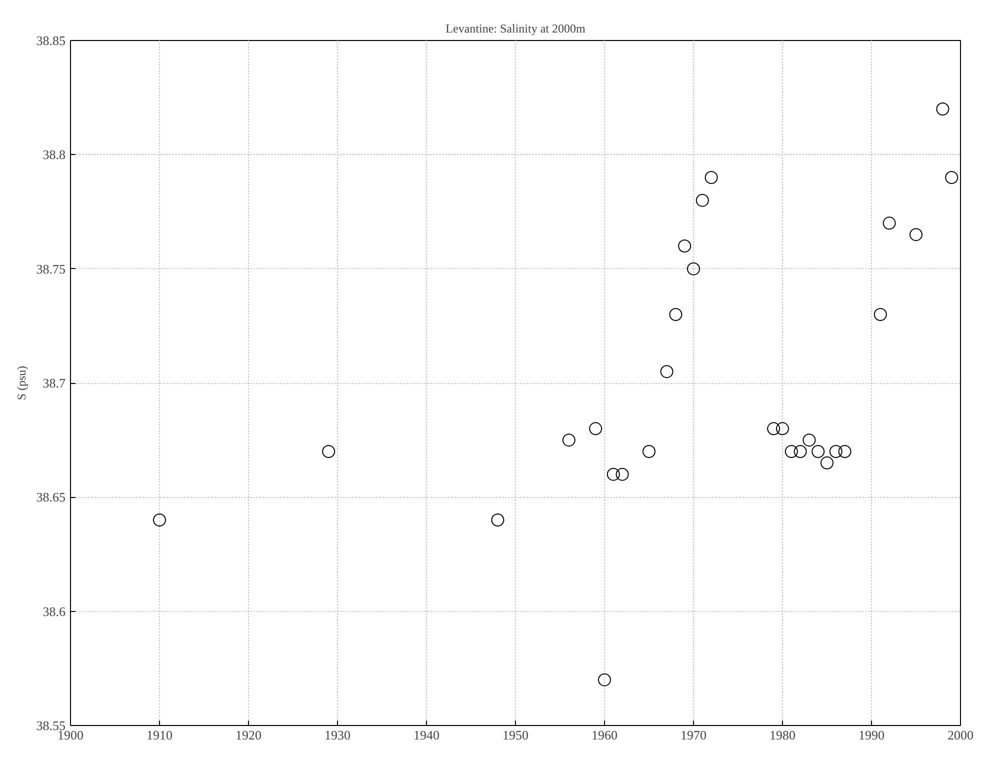 The width and height of the screenshot is (993, 763). What do you see at coordinates (51, 497) in the screenshot?
I see `y-tick-label: 38.65` at bounding box center [51, 497].